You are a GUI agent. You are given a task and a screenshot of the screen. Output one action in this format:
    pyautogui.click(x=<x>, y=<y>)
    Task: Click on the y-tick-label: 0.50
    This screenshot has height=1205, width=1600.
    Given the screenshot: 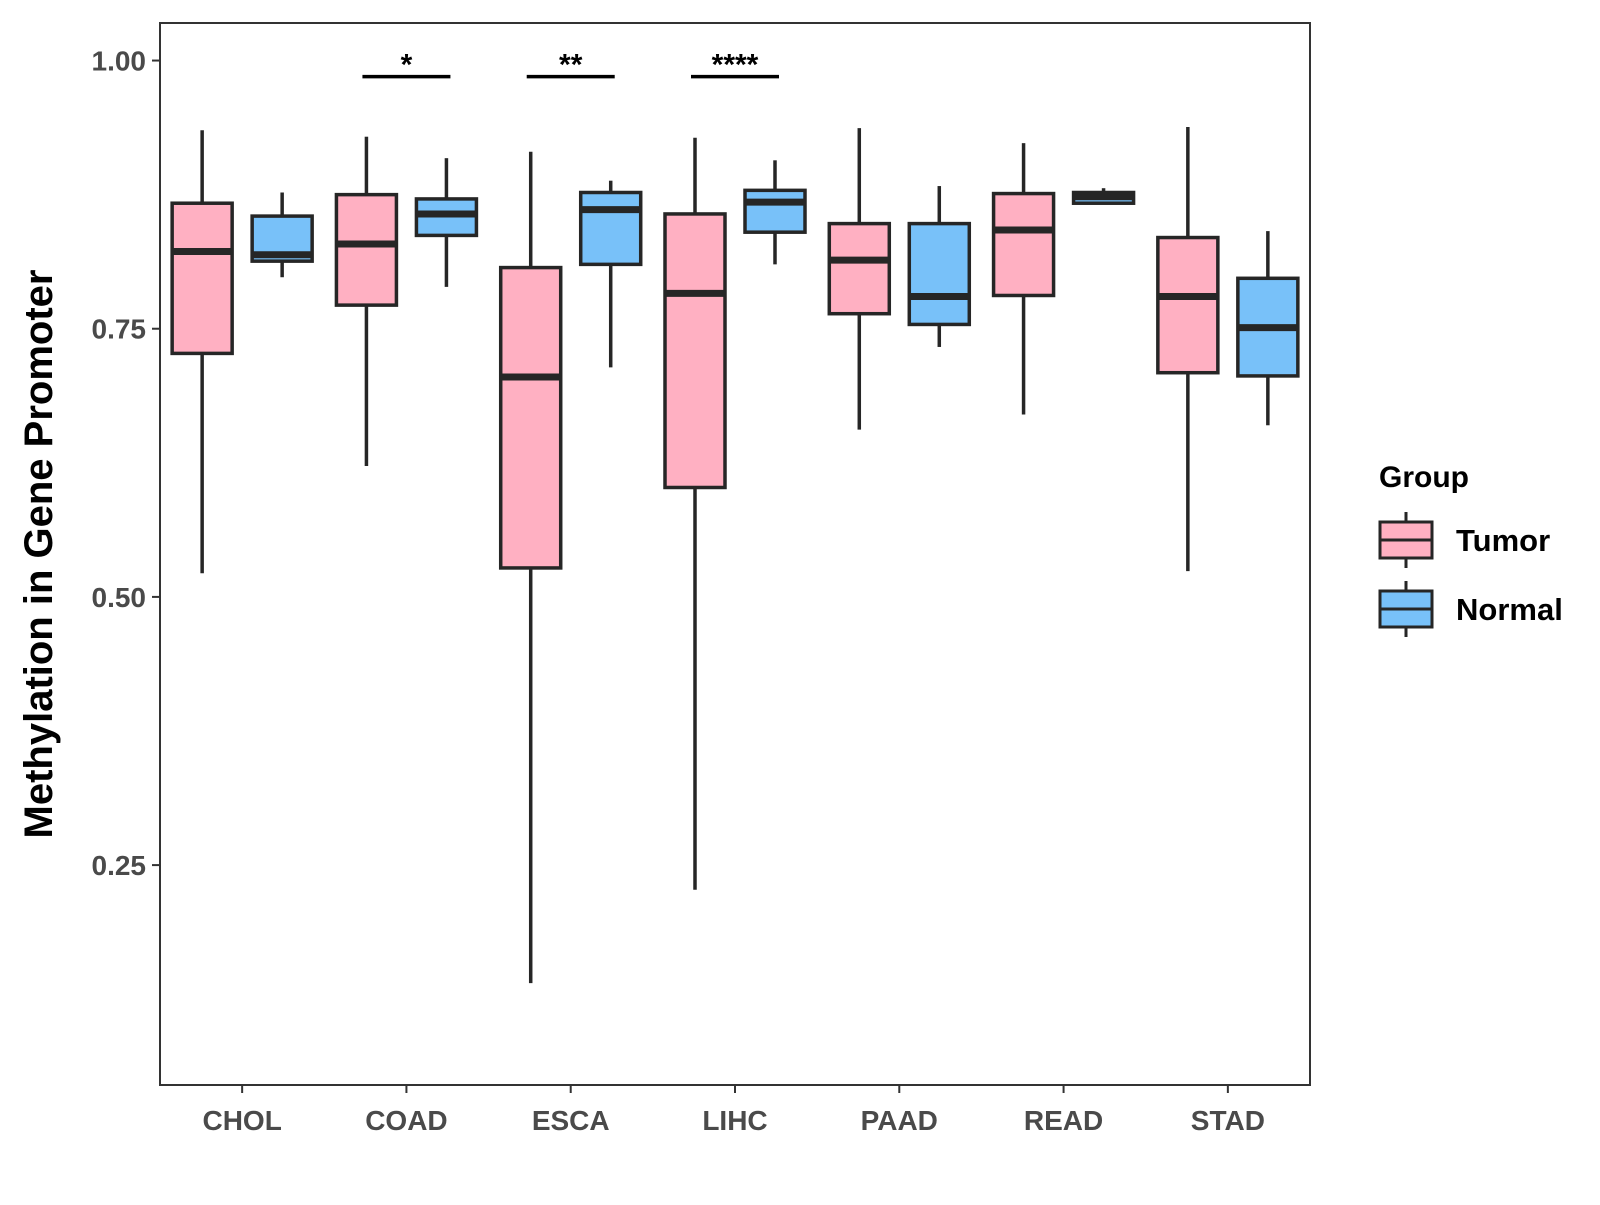 What is the action you would take?
    pyautogui.click(x=119, y=597)
    